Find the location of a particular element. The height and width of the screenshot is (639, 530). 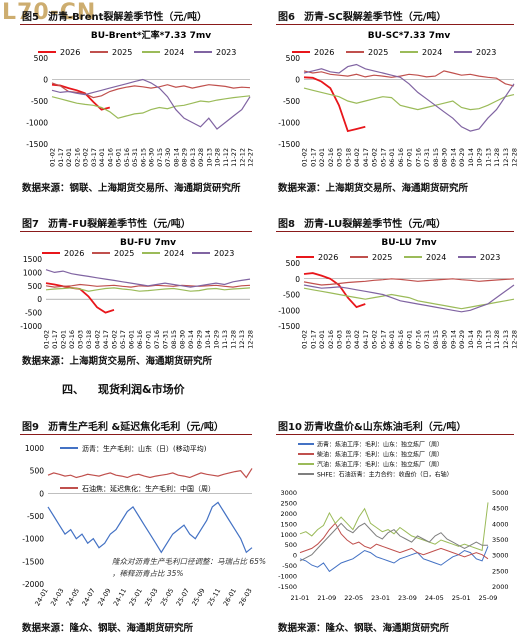

fig5-x-tick: 04-01 is located at coordinates (102, 157).